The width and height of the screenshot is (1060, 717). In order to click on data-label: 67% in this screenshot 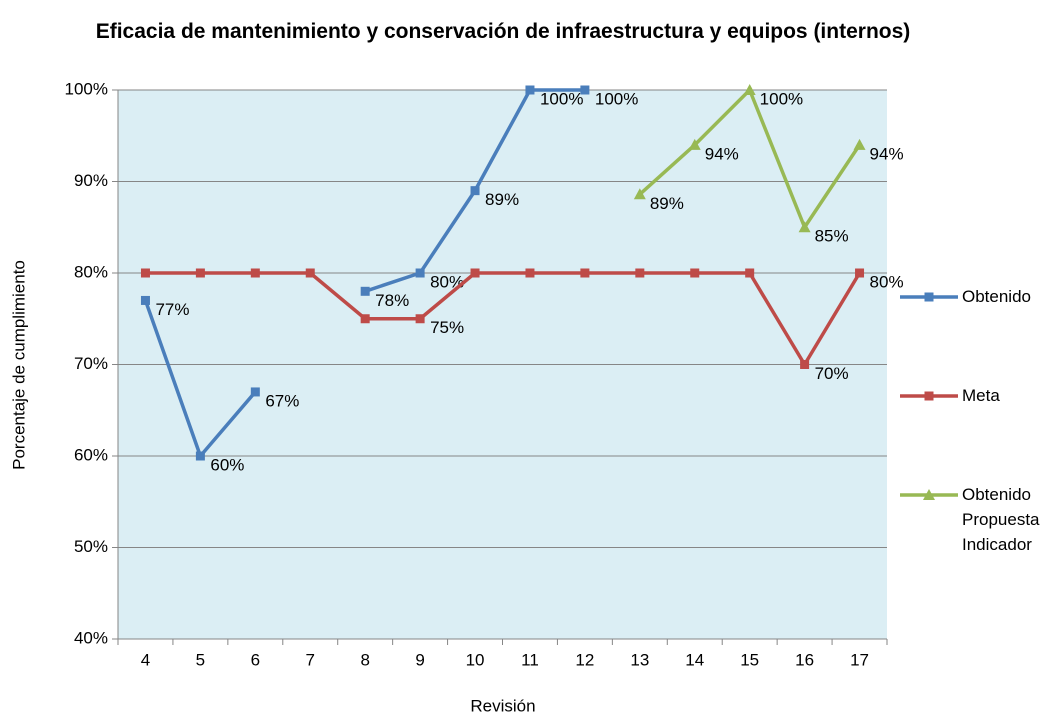, I will do `click(282, 400)`.